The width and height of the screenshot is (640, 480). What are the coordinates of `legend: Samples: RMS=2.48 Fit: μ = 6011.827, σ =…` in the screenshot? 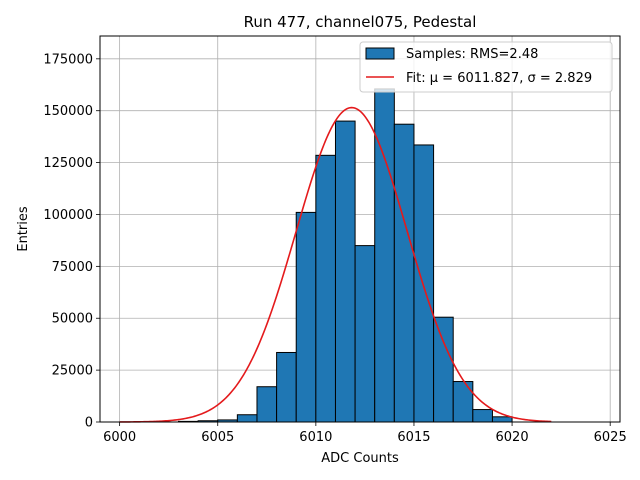 It's located at (486, 67).